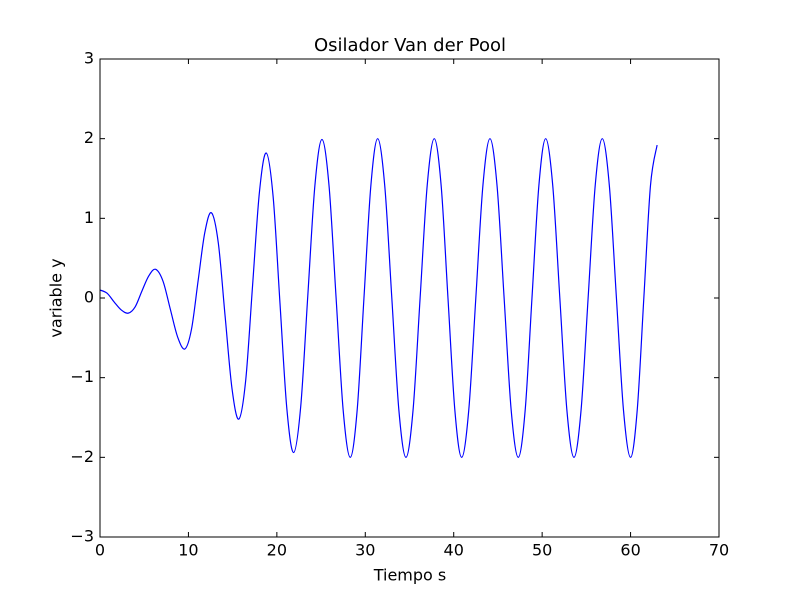 This screenshot has height=597, width=800. What do you see at coordinates (82, 376) in the screenshot?
I see `y-tick-label: −1` at bounding box center [82, 376].